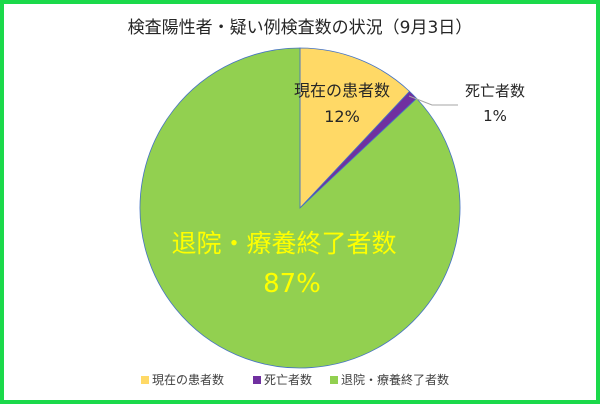 Image resolution: width=600 pixels, height=404 pixels. What do you see at coordinates (495, 116) in the screenshot?
I see `slice-label-value-1: 1%` at bounding box center [495, 116].